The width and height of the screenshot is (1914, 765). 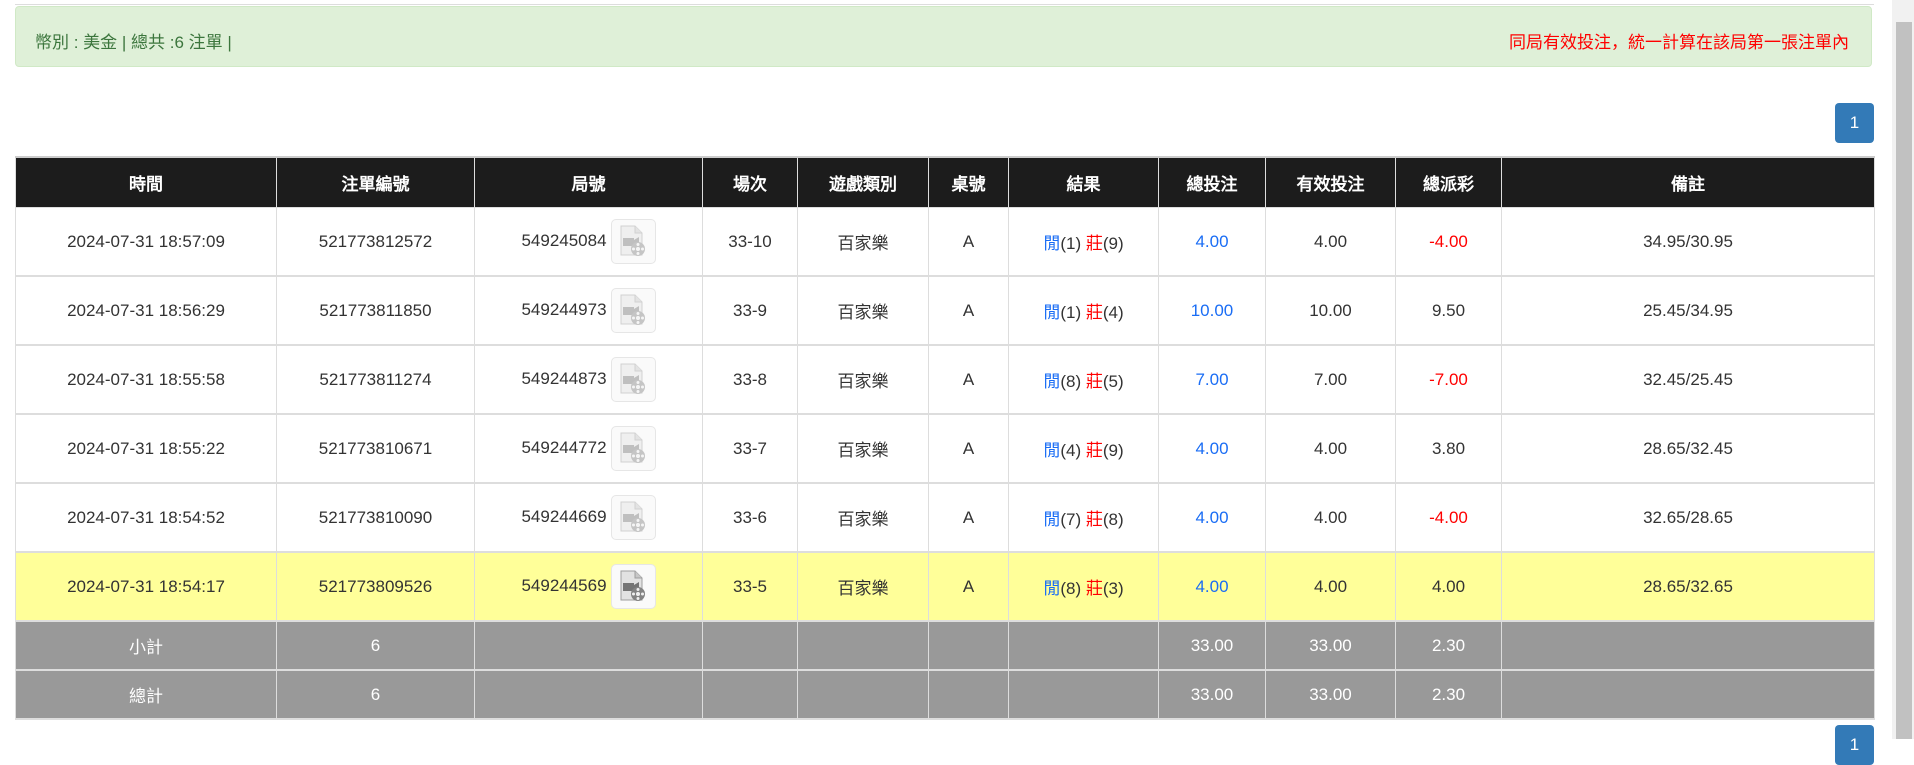 I want to click on total-bet-text: 4.00, so click(x=1212, y=241).